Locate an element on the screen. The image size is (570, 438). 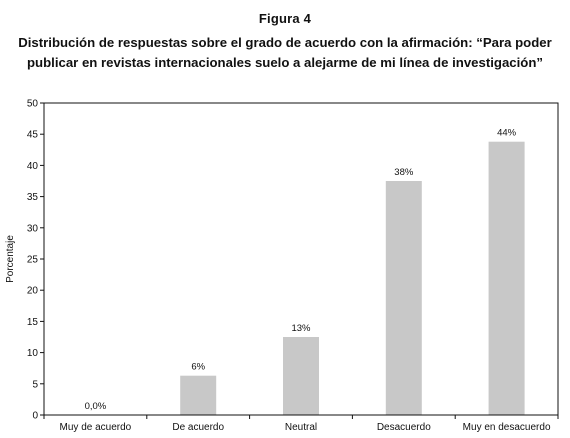
x-tick-label: De acuerdo is located at coordinates (198, 427).